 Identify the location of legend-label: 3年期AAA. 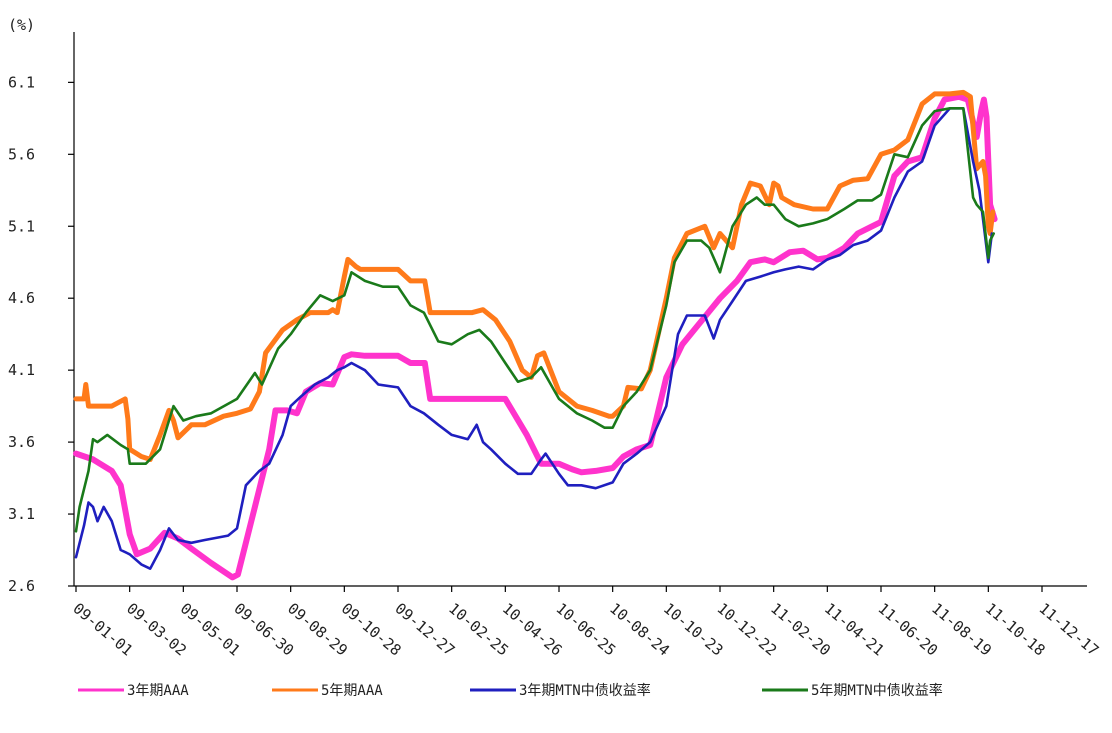
(158, 691).